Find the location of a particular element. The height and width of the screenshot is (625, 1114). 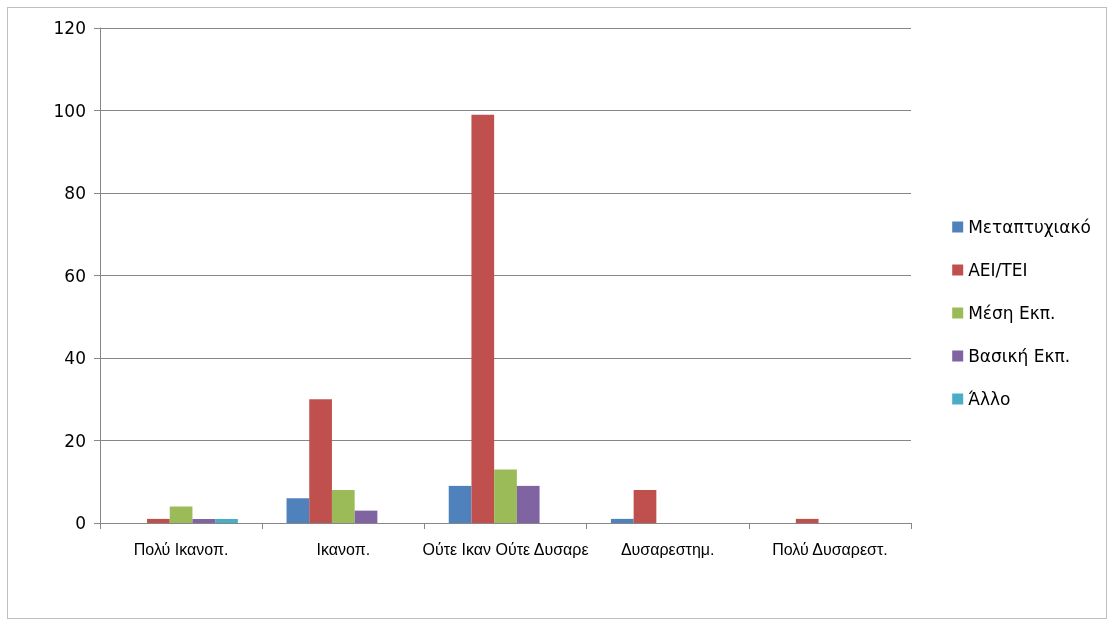

legend-label: Βασική Εκπ. is located at coordinates (1019, 356).